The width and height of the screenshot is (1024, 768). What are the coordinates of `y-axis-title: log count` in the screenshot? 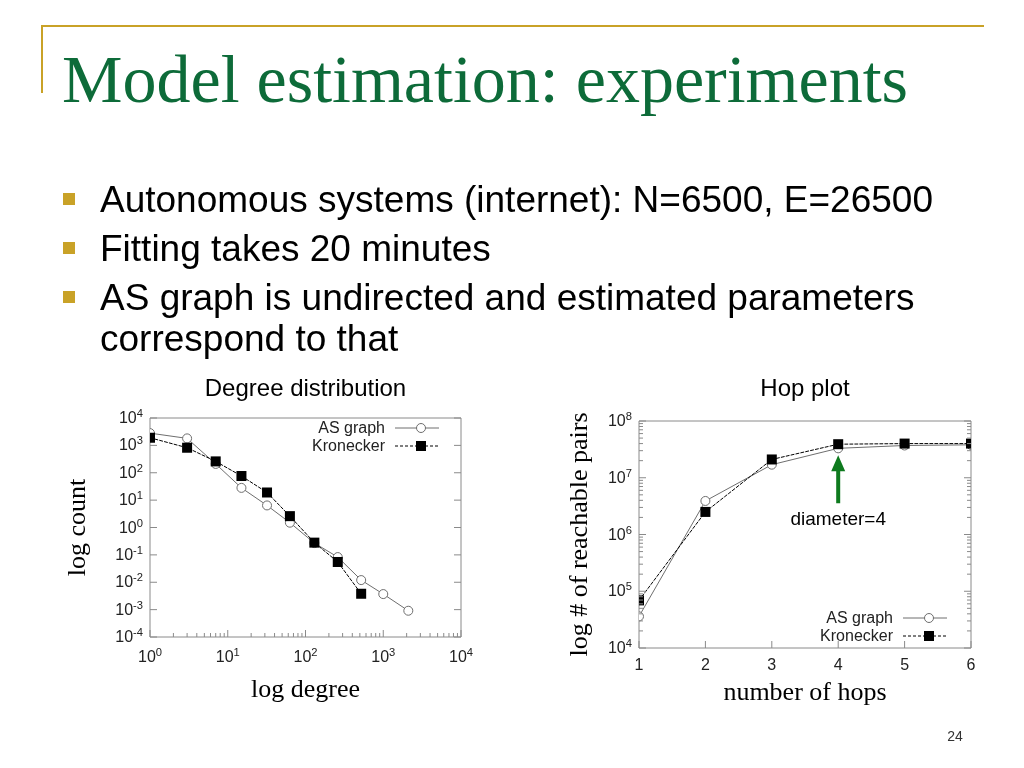 It's located at (76, 527).